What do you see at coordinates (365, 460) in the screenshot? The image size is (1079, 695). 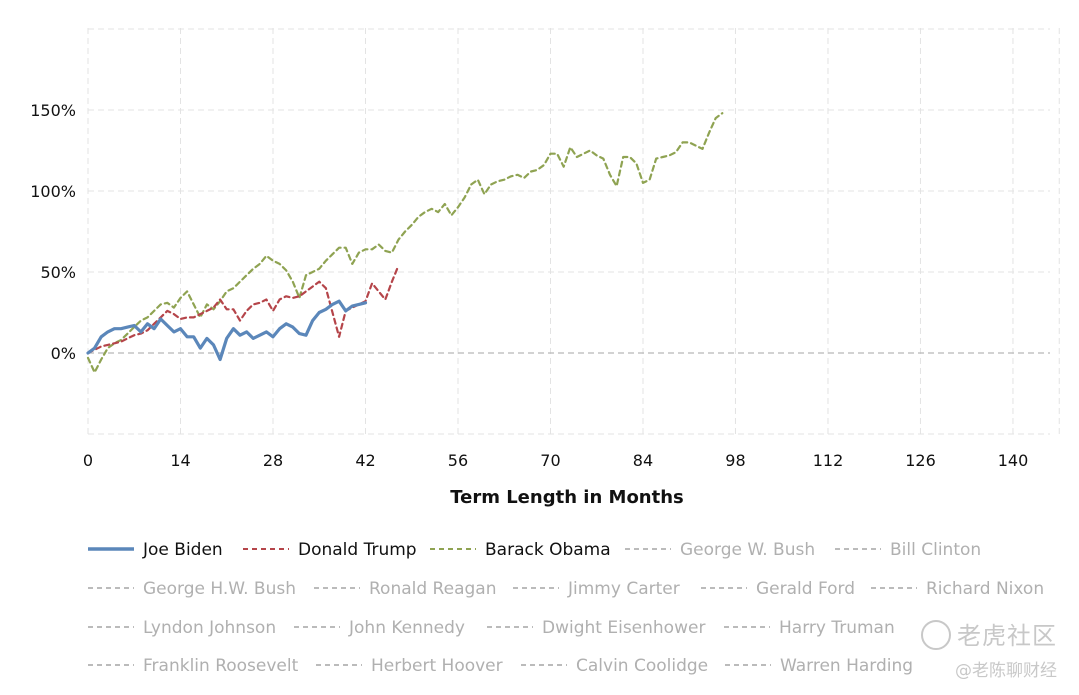 I see `x-tick-label: 42` at bounding box center [365, 460].